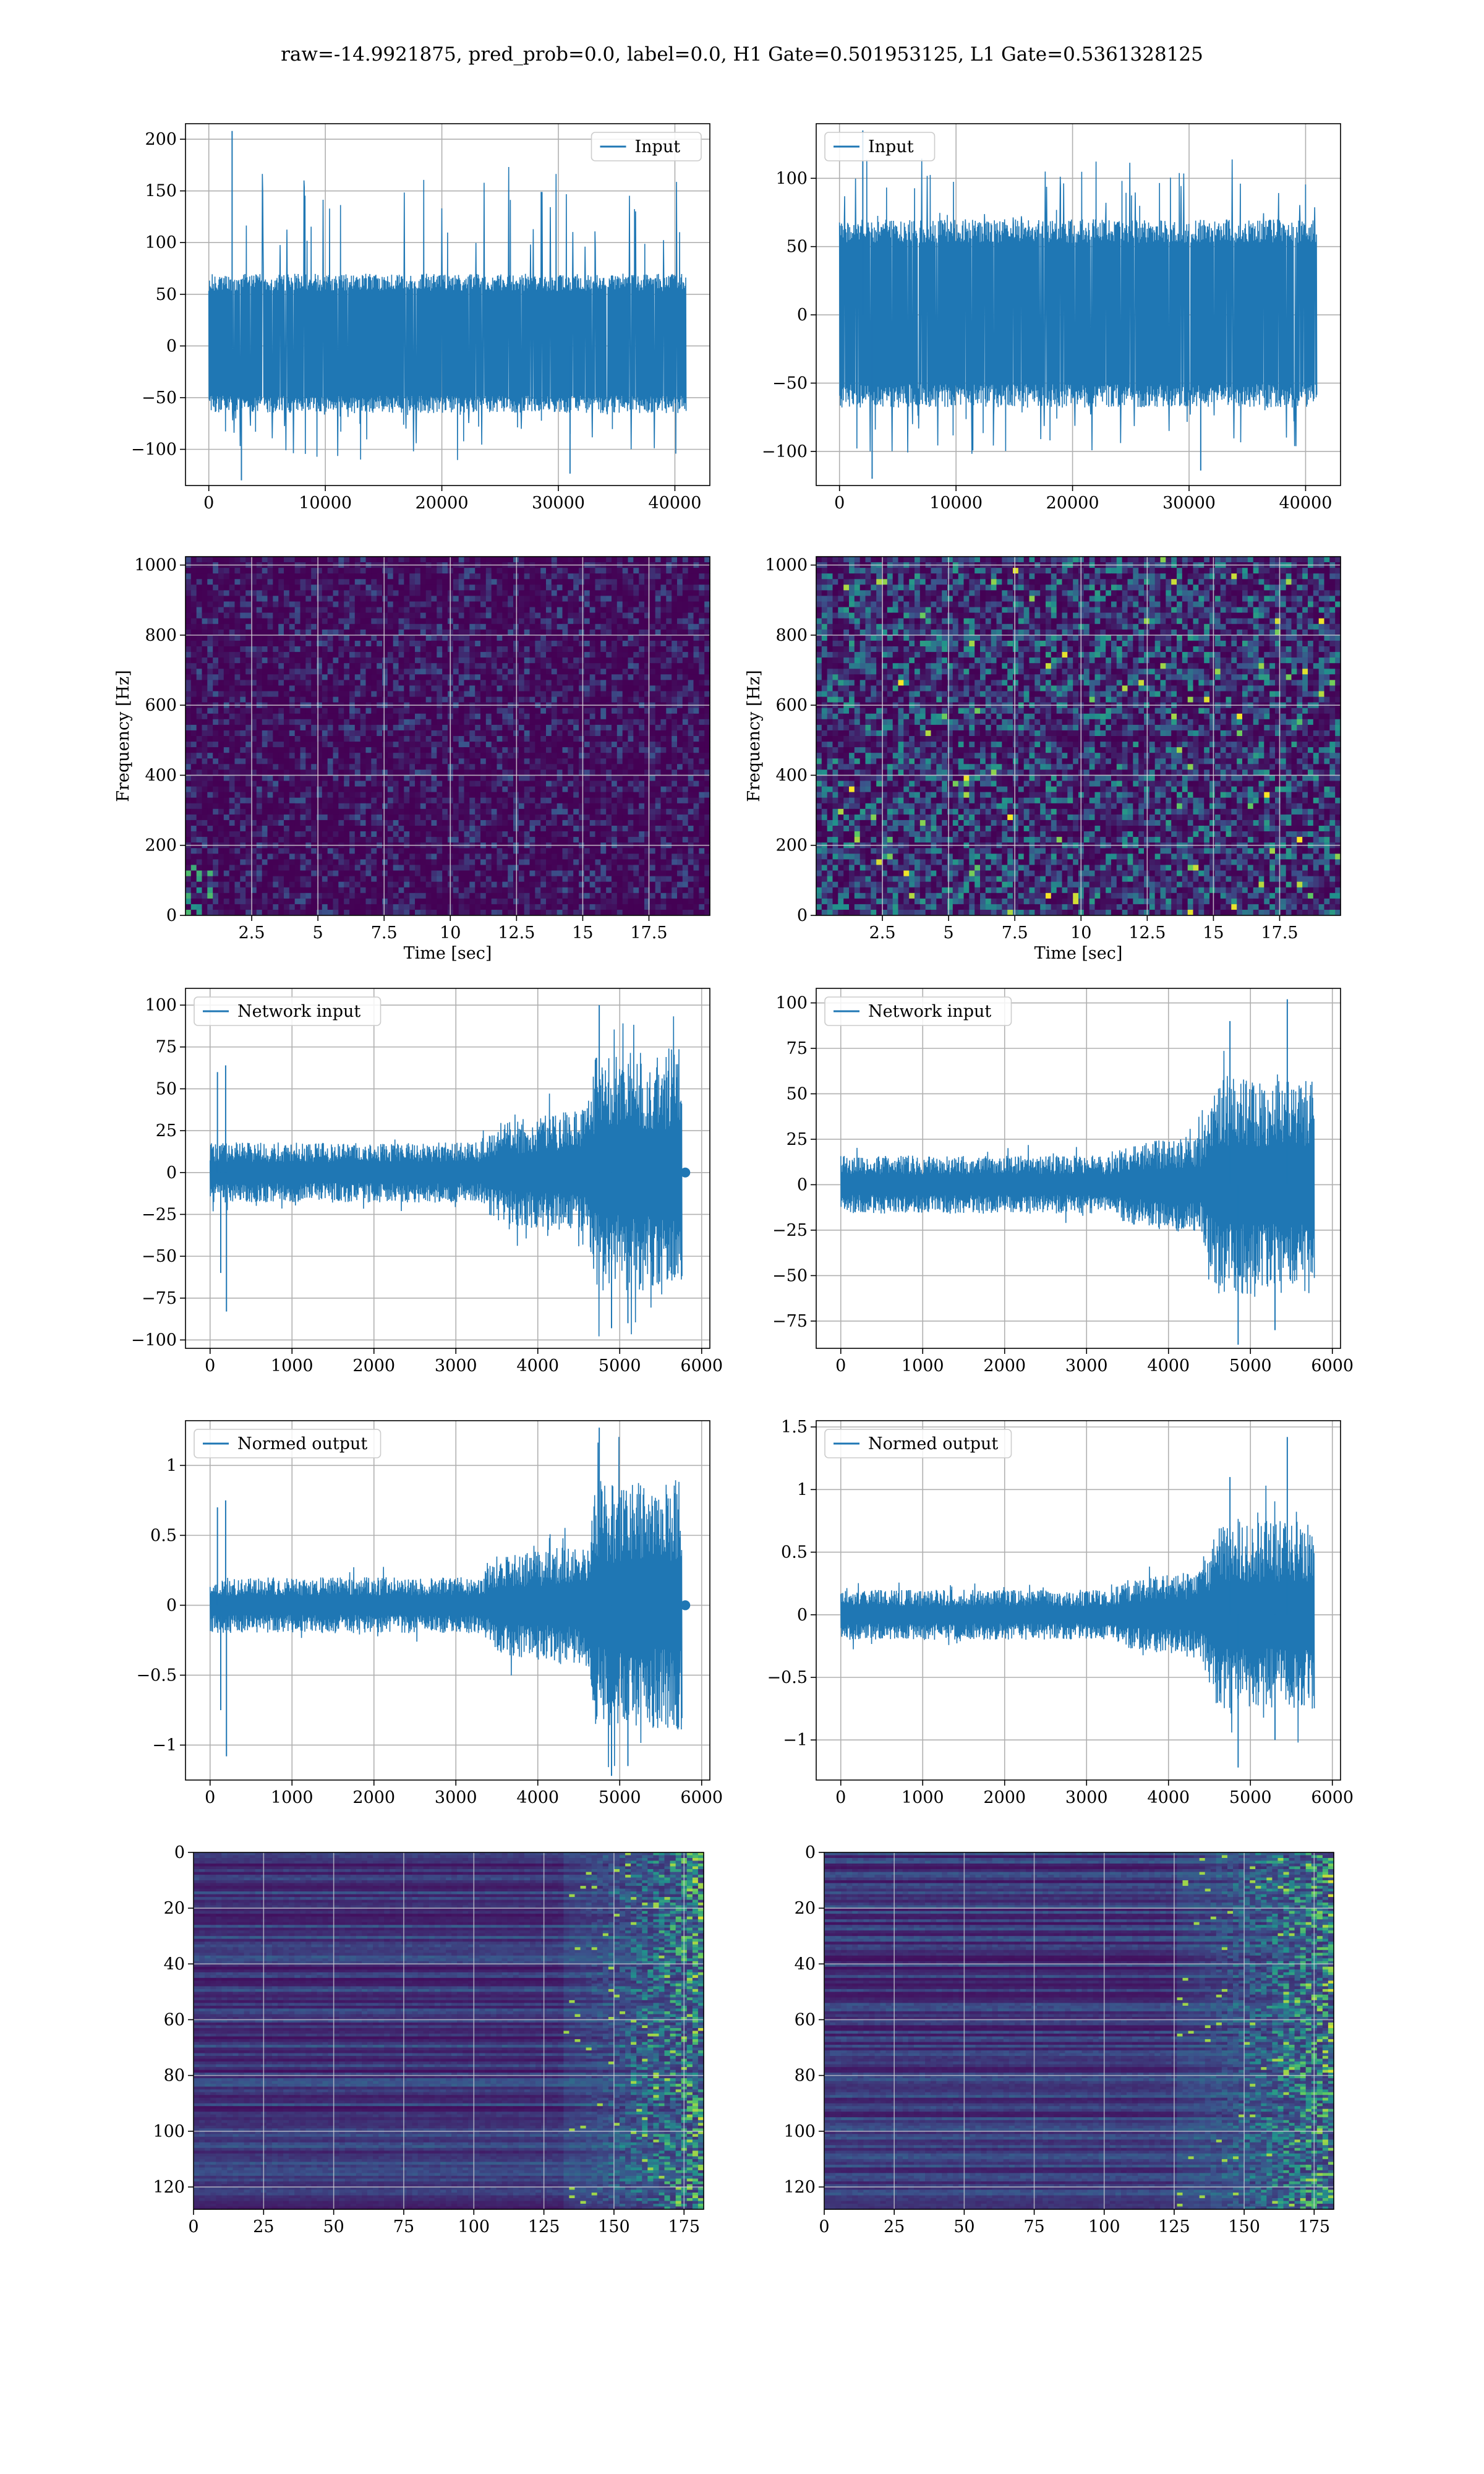  Describe the element at coordinates (658, 146) in the screenshot. I see `legend-label: Input` at that location.